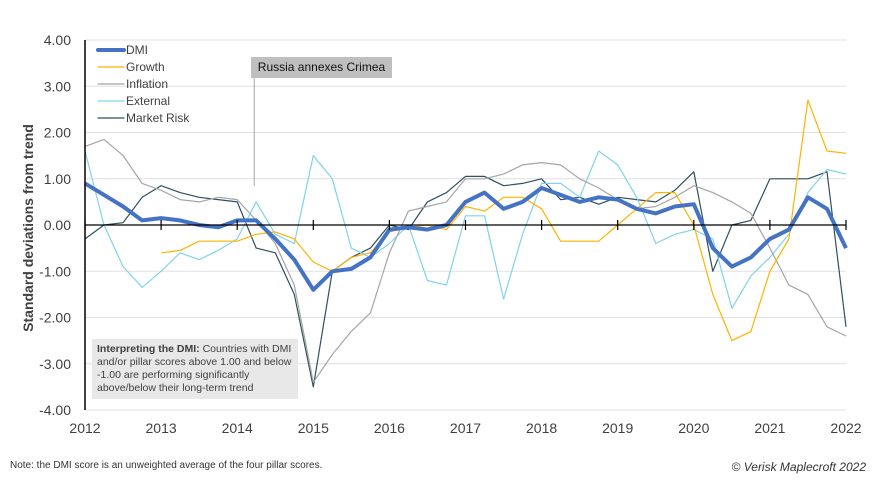  I want to click on y-tick-label: 2.00, so click(57, 133).